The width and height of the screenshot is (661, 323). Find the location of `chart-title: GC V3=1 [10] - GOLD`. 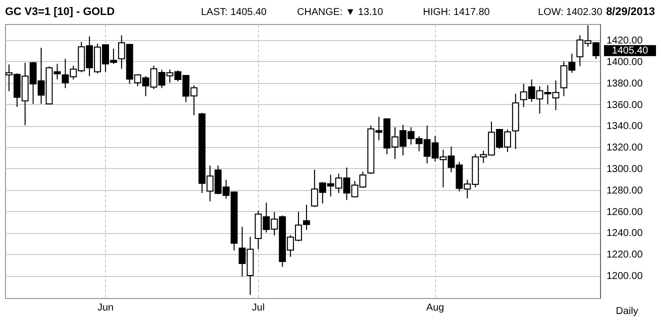

chart-title: GC V3=1 [10] - GOLD is located at coordinates (60, 12).